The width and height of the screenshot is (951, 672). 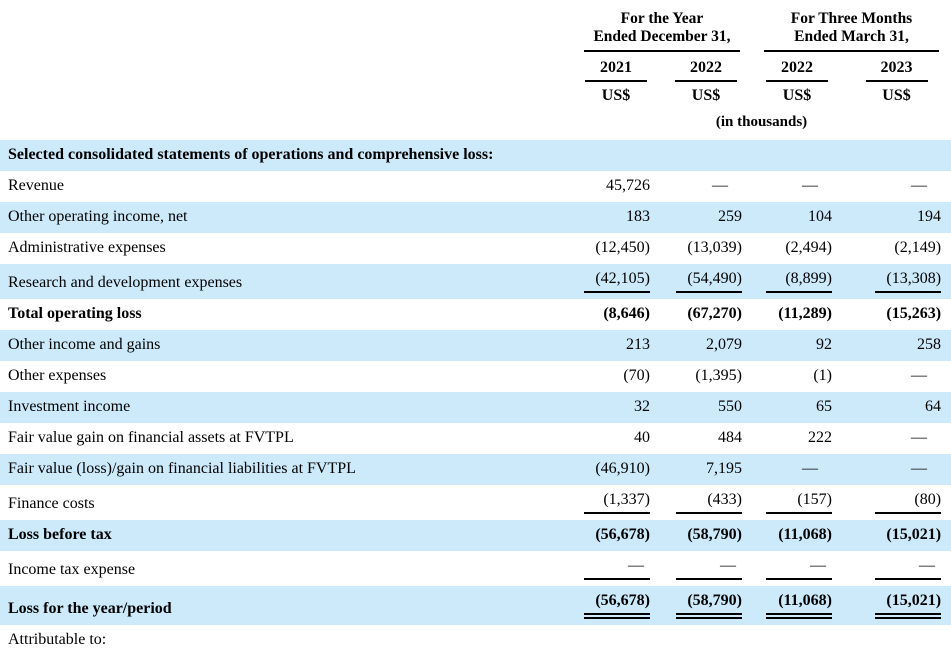 What do you see at coordinates (714, 313) in the screenshot?
I see `cell-value-col2: (67,270)` at bounding box center [714, 313].